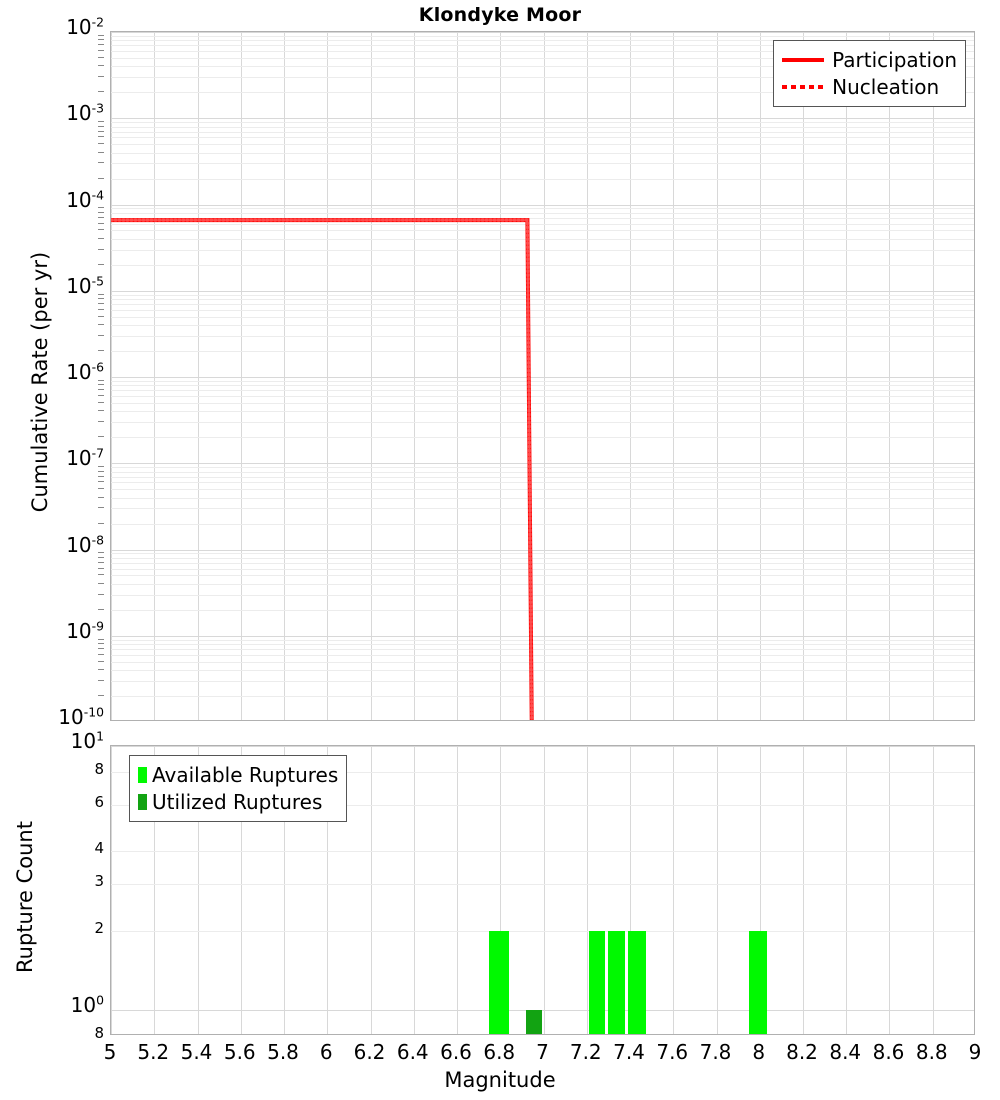  Describe the element at coordinates (931, 1052) in the screenshot. I see `x-tick-label: 8.8` at that location.